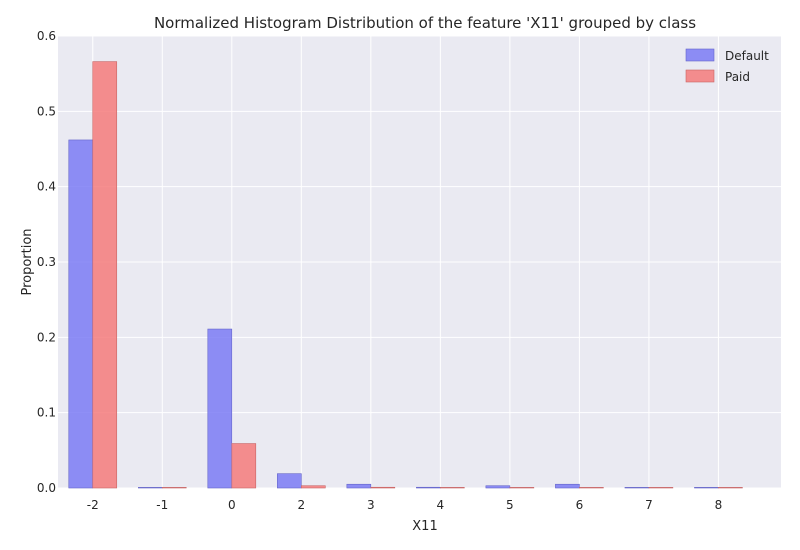  I want to click on y-tick-label: 0.1, so click(46, 413).